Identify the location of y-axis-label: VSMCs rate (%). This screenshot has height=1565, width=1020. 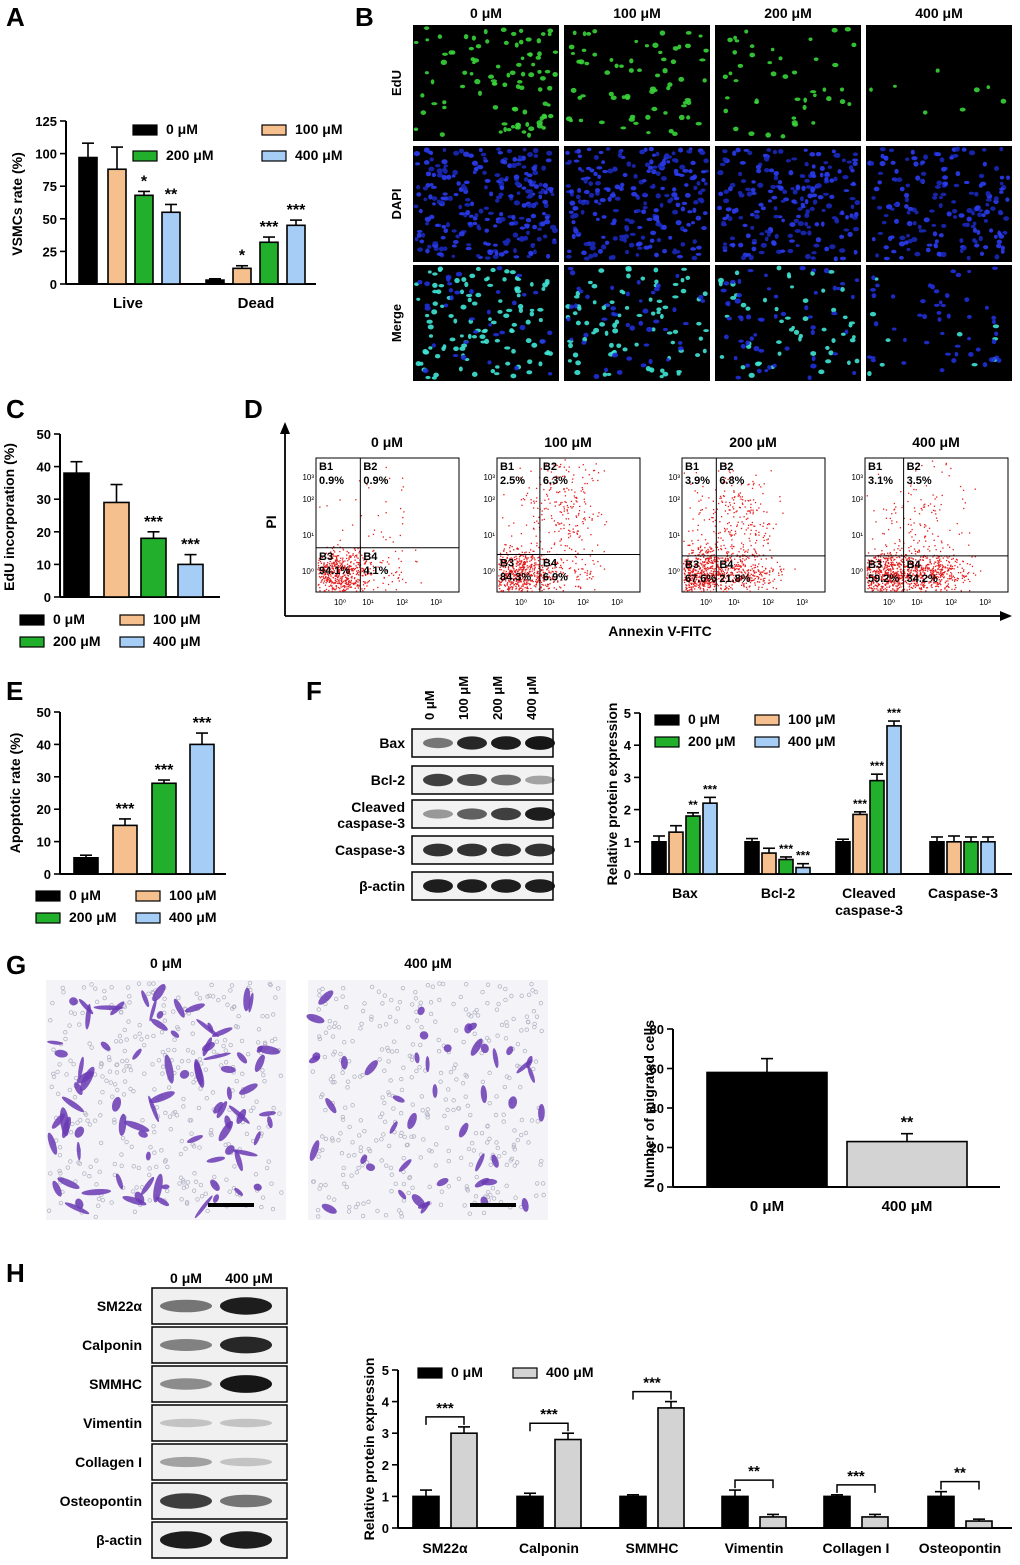
(17, 203).